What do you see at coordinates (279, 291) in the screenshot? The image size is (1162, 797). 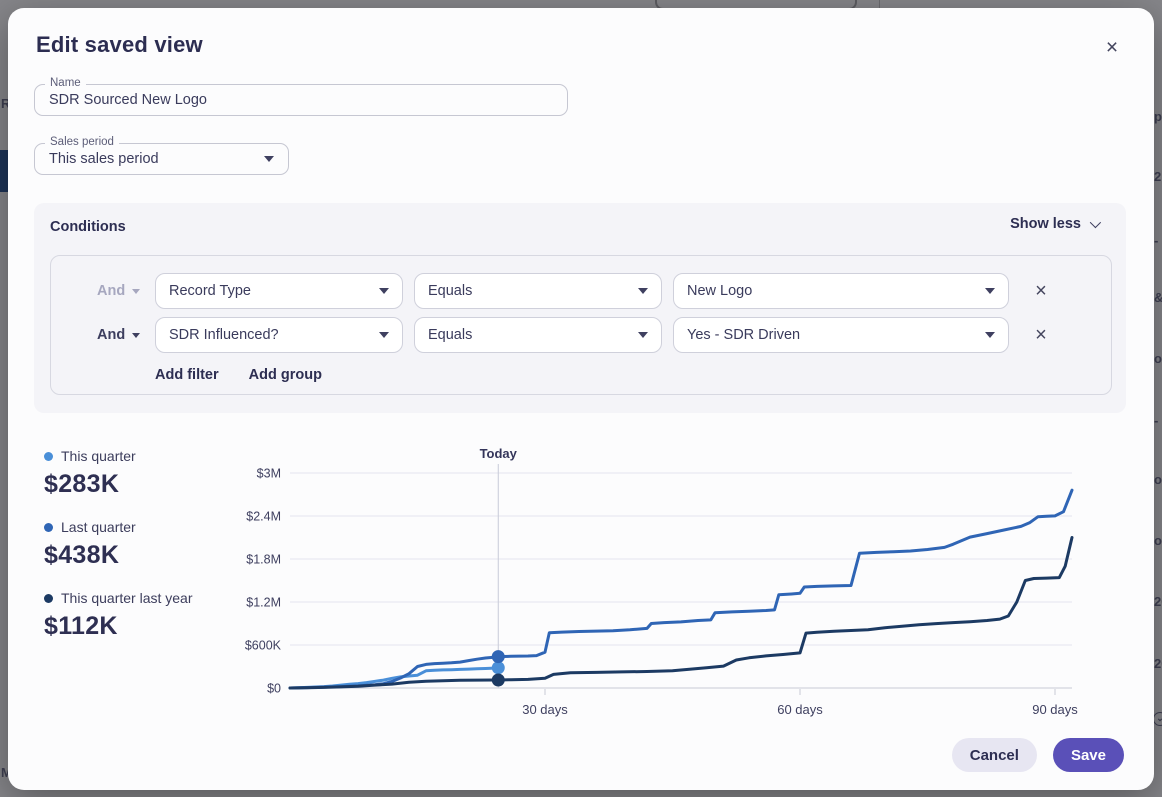 I see `field-dropdown: Record Type` at bounding box center [279, 291].